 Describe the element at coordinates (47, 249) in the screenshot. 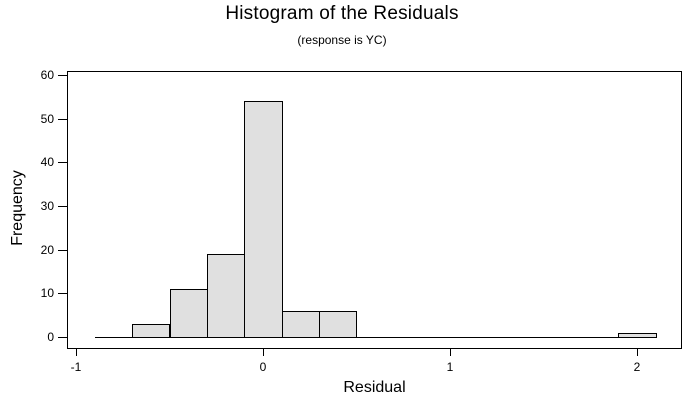

I see `y-axis-tick-label: 20` at that location.